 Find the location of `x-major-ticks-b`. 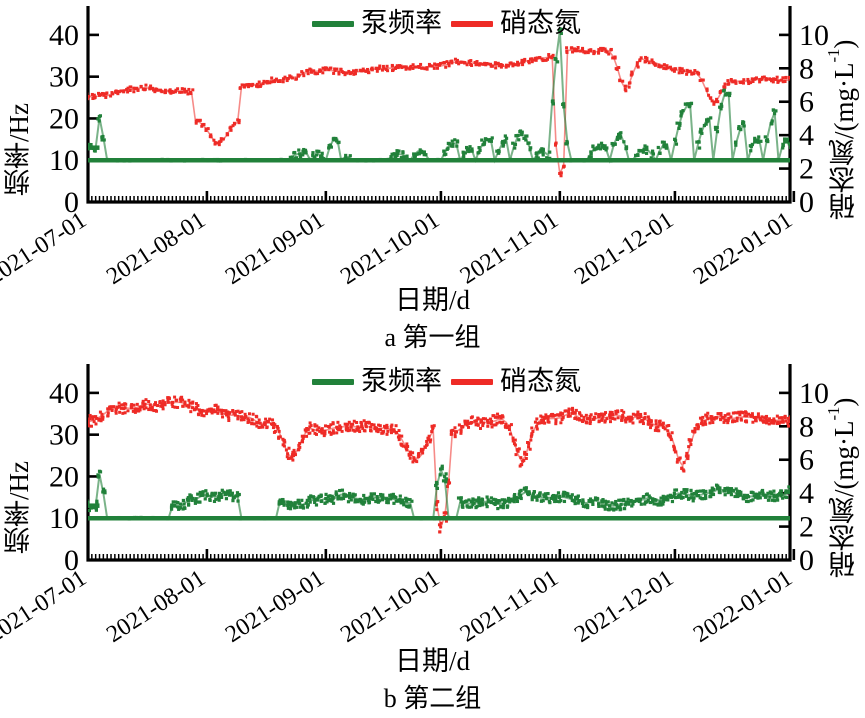

x-major-ticks-b is located at coordinates (441, 554).